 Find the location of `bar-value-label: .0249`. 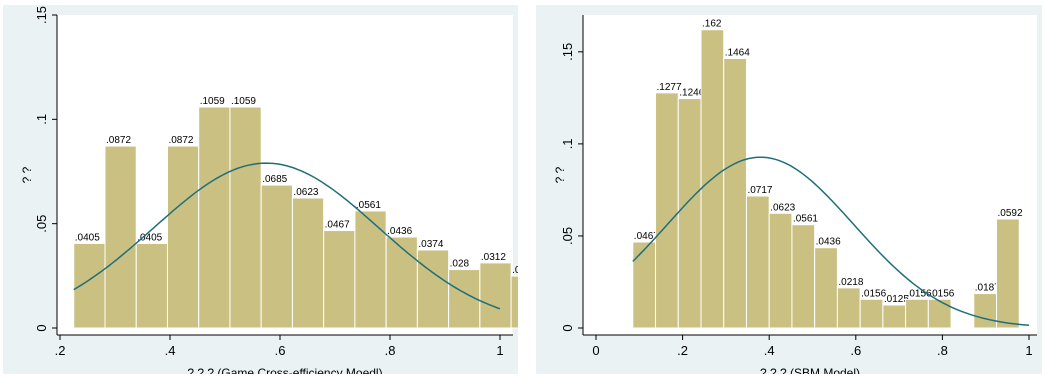

bar-value-label: .0249 is located at coordinates (515, 270).